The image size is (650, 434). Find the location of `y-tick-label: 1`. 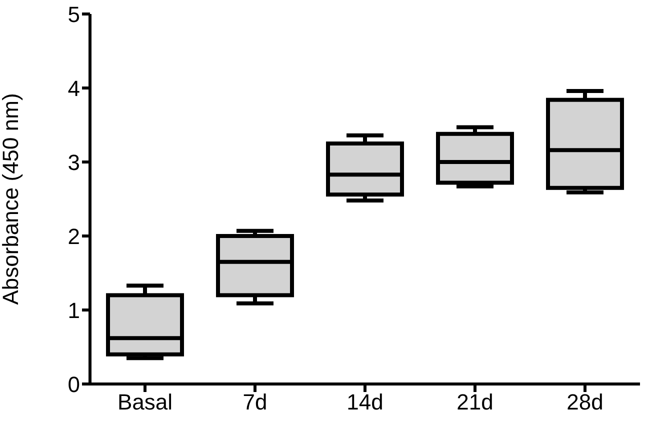

y-tick-label: 1 is located at coordinates (74, 310).